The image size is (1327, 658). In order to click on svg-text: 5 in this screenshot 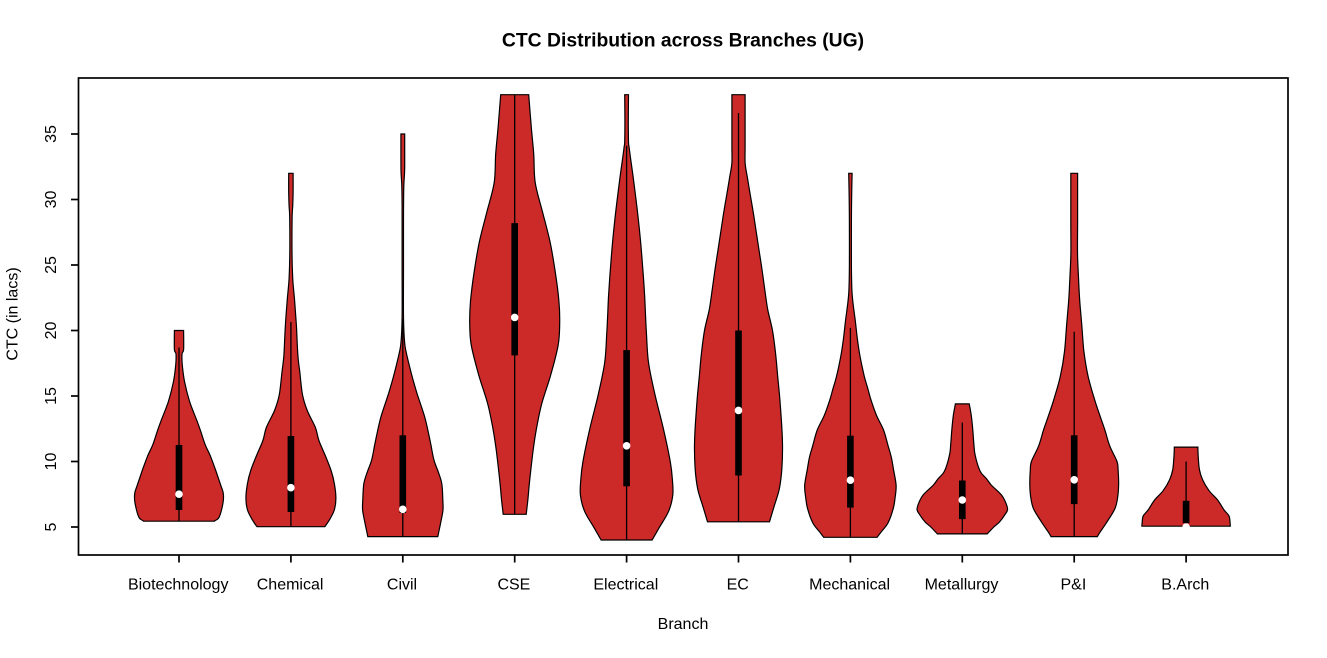, I will do `click(51, 526)`.